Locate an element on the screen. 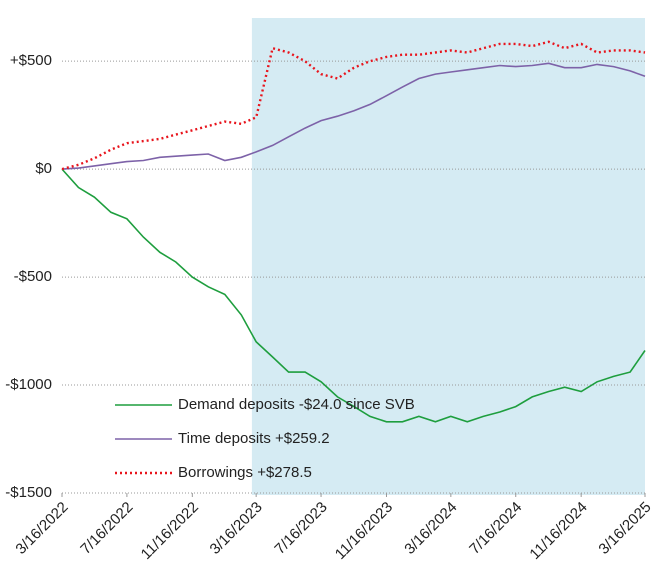 This screenshot has width=656, height=580. legend-label: Demand deposits -$24.0 since SVB is located at coordinates (296, 404).